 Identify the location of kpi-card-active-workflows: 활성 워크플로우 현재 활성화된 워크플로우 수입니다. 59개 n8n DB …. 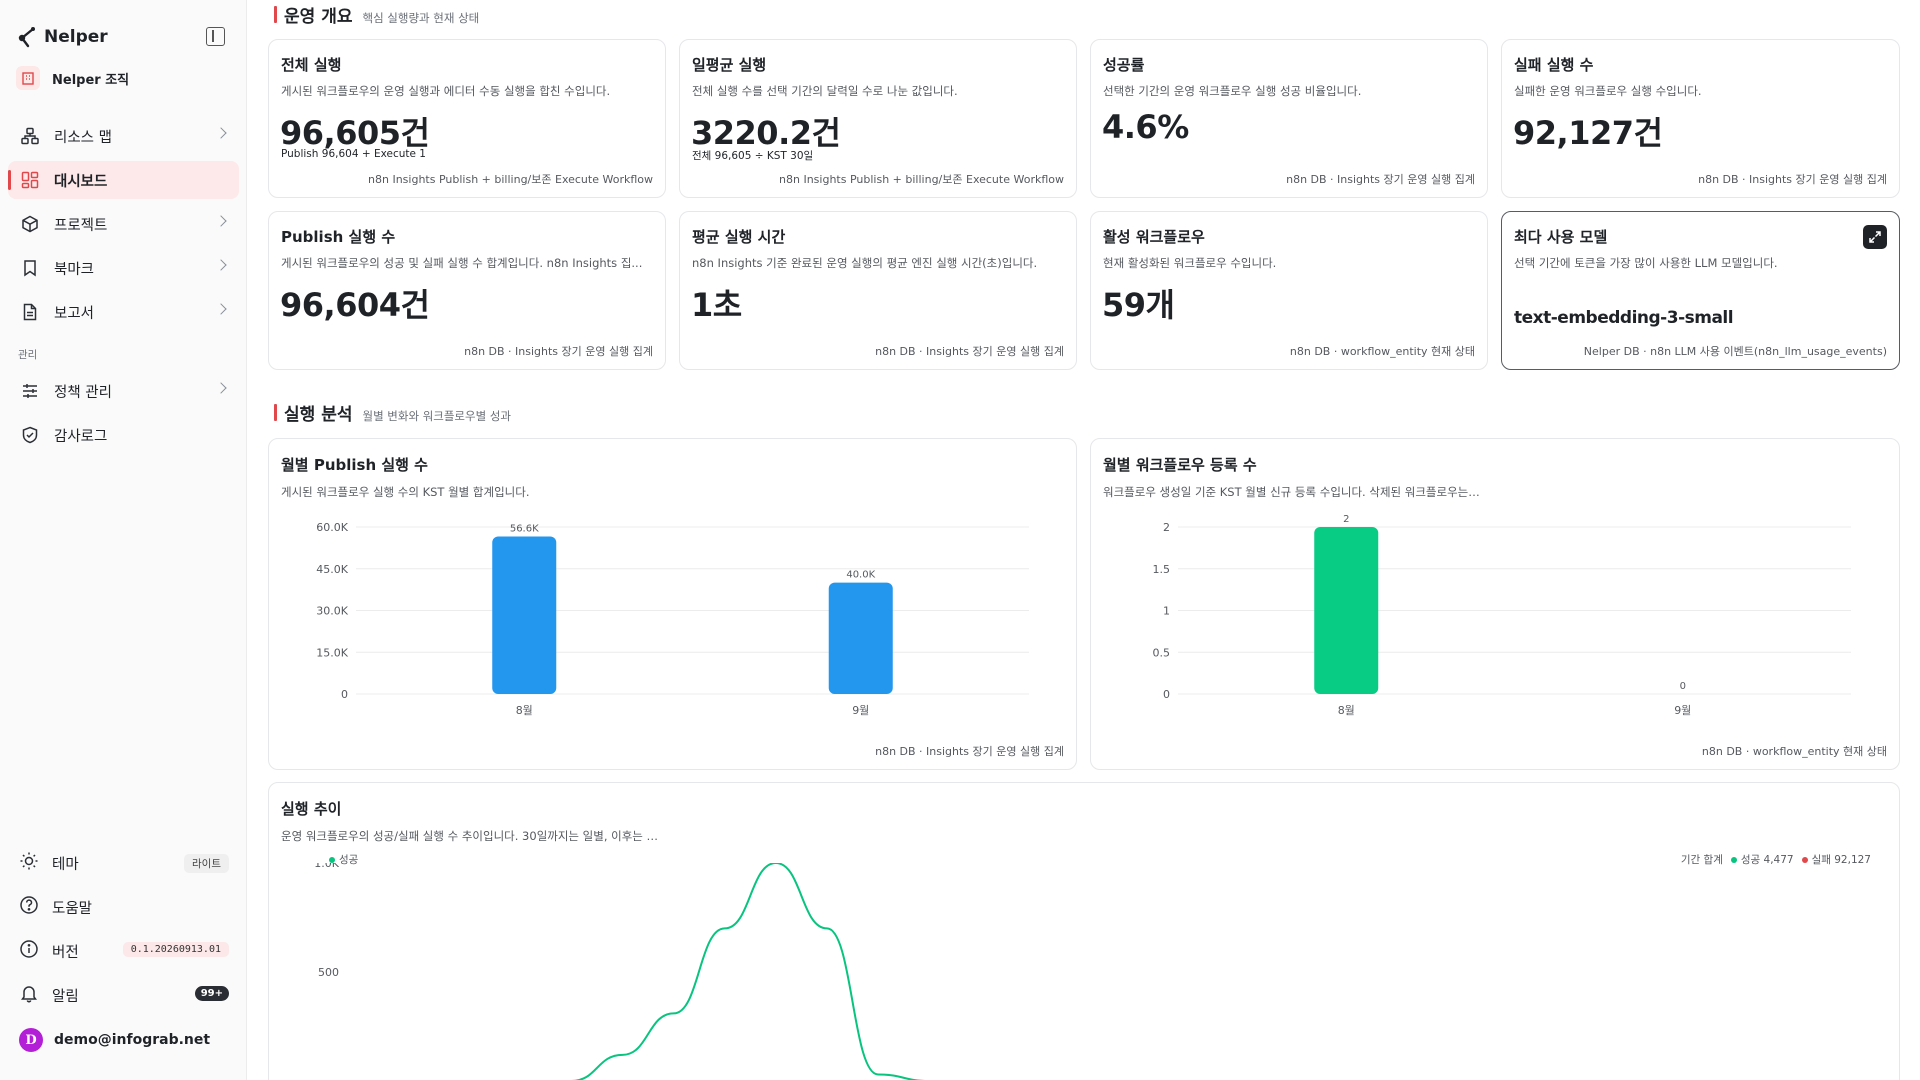
(1289, 290).